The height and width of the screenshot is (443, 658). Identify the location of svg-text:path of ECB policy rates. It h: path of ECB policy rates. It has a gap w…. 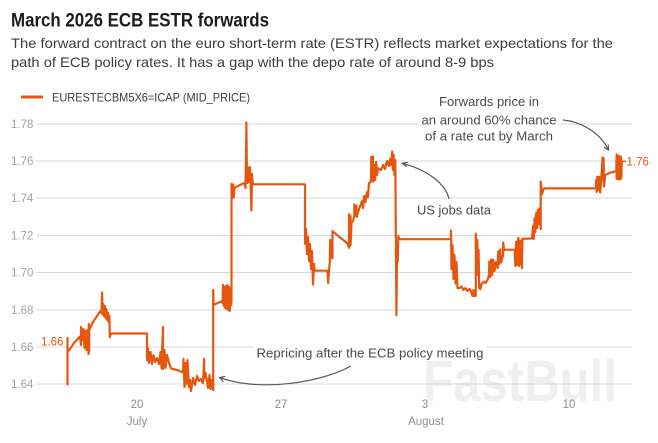
(252, 62).